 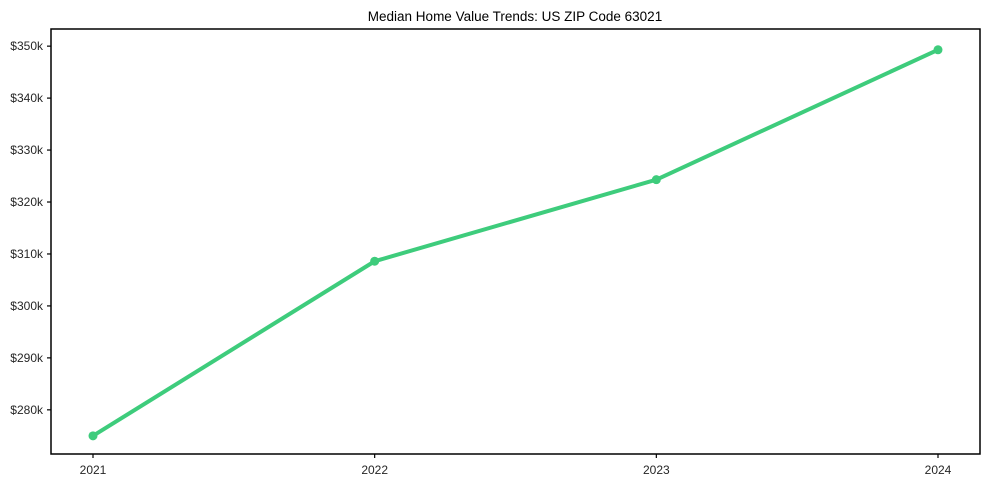 What do you see at coordinates (93, 470) in the screenshot?
I see `x-axis-tick-label: 2021` at bounding box center [93, 470].